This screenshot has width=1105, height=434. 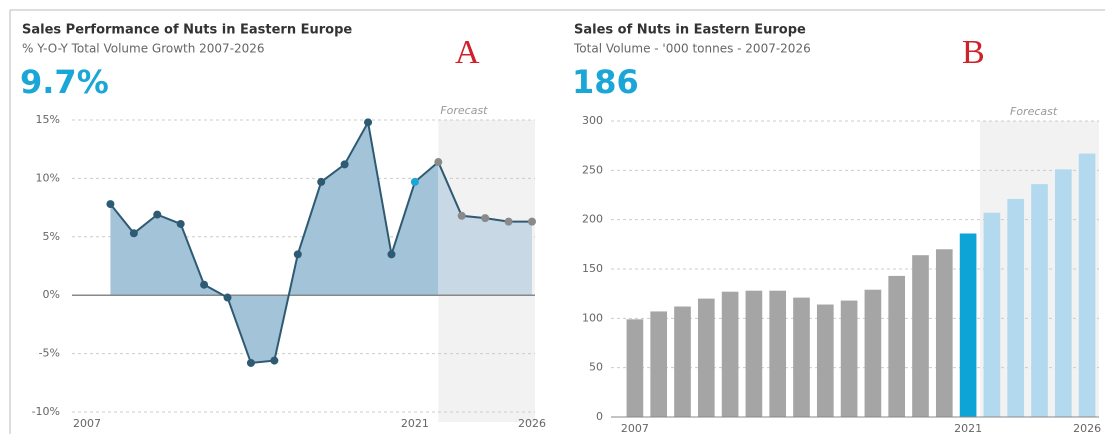 What do you see at coordinates (485, 229) in the screenshot?
I see `area-fill` at bounding box center [485, 229].